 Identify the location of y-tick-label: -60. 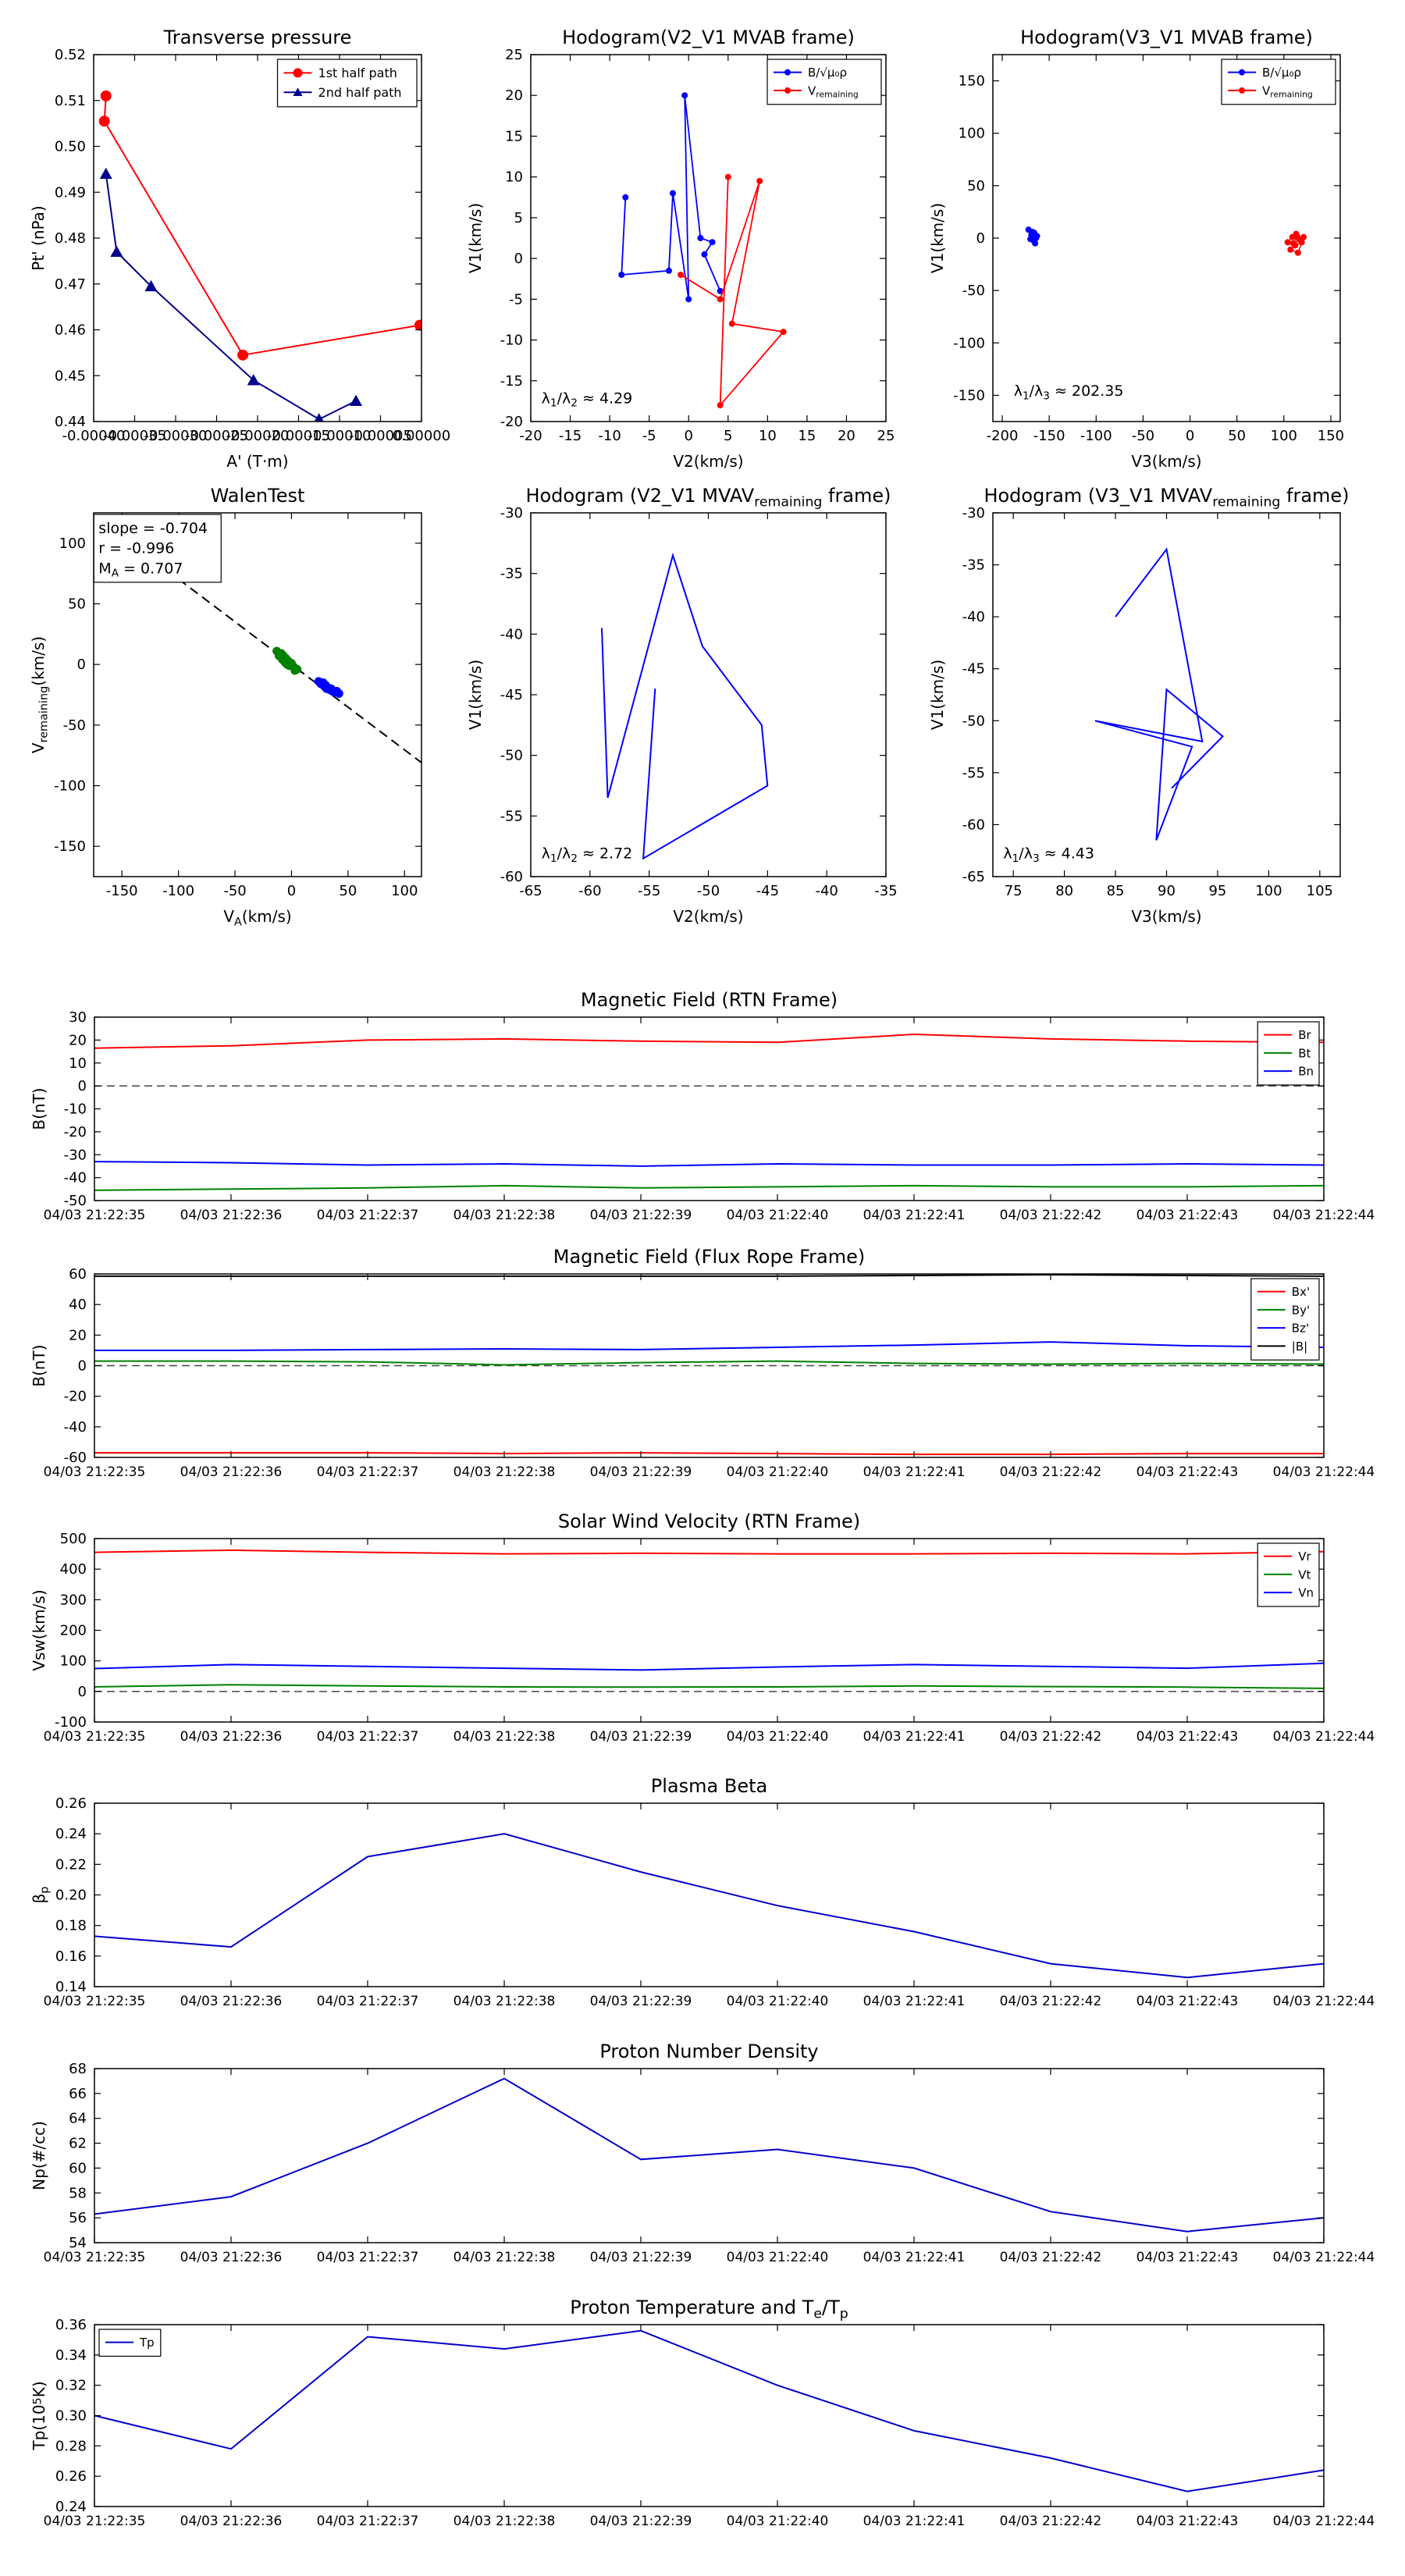
(512, 877).